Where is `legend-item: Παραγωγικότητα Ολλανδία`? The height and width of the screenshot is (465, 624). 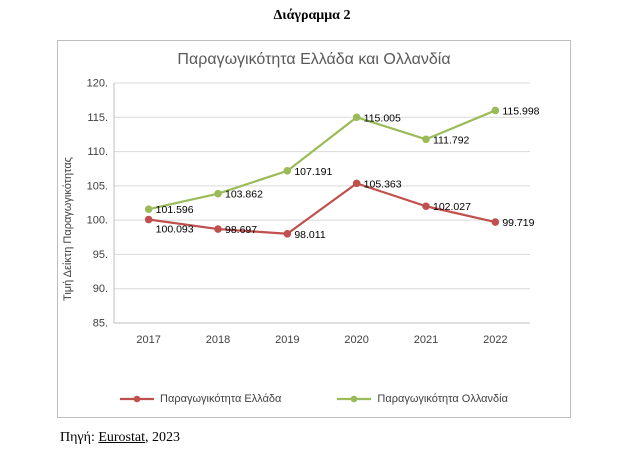
legend-item: Παραγωγικότητα Ολλανδία is located at coordinates (422, 399).